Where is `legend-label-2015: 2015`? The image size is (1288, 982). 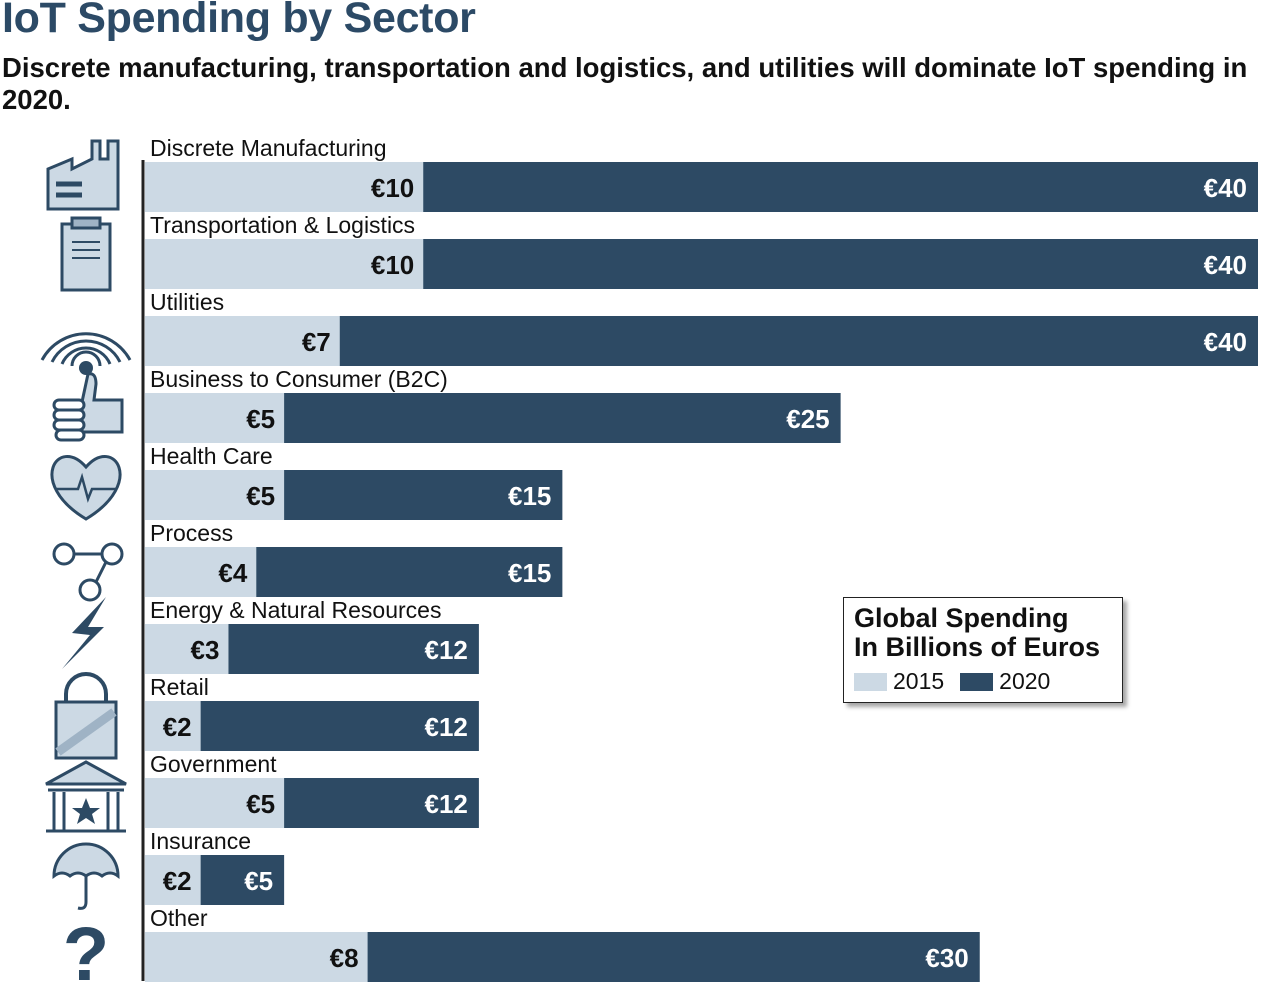 legend-label-2015: 2015 is located at coordinates (919, 681).